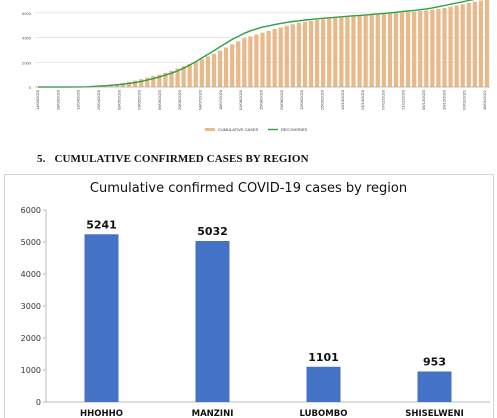  Describe the element at coordinates (78, 99) in the screenshot. I see `top-x-tick-label: 11/04/2020` at that location.